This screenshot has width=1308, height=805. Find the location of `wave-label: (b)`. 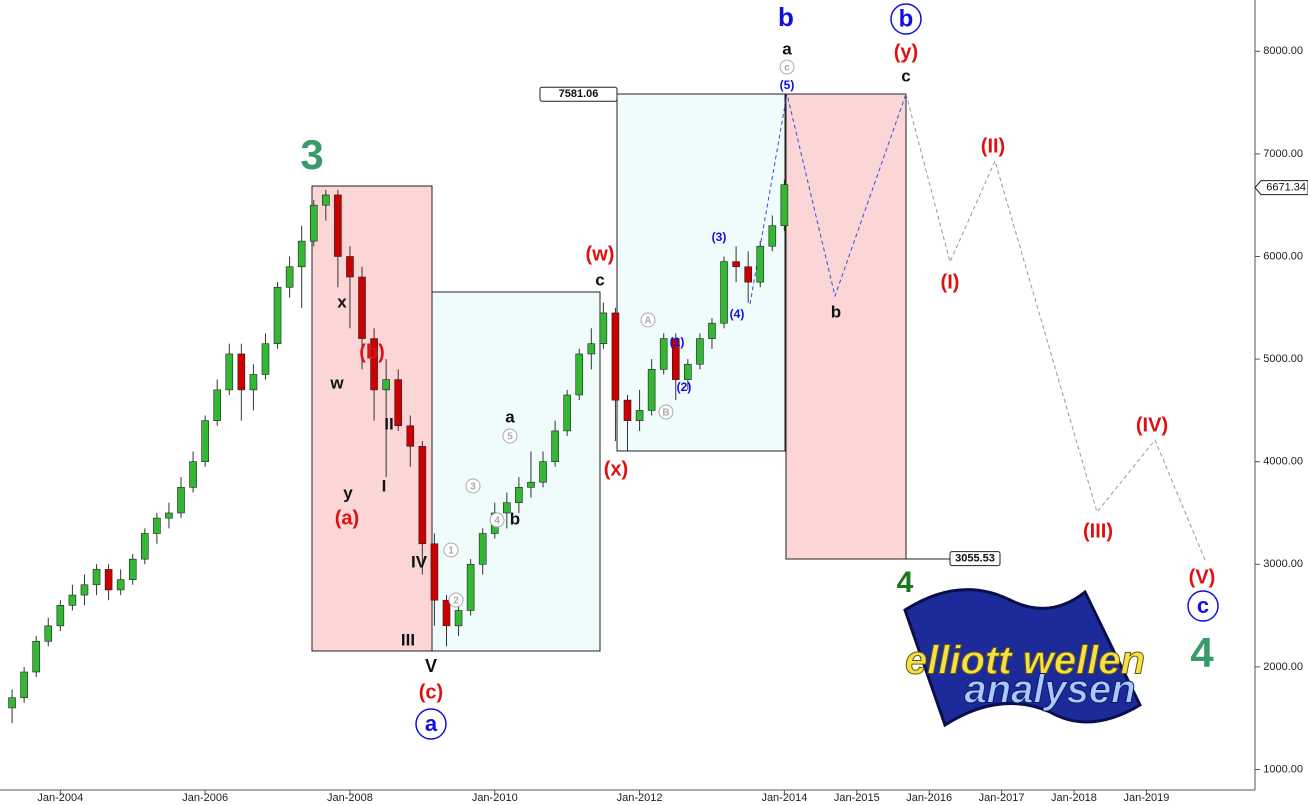

wave-label: (b) is located at coordinates (372, 352).